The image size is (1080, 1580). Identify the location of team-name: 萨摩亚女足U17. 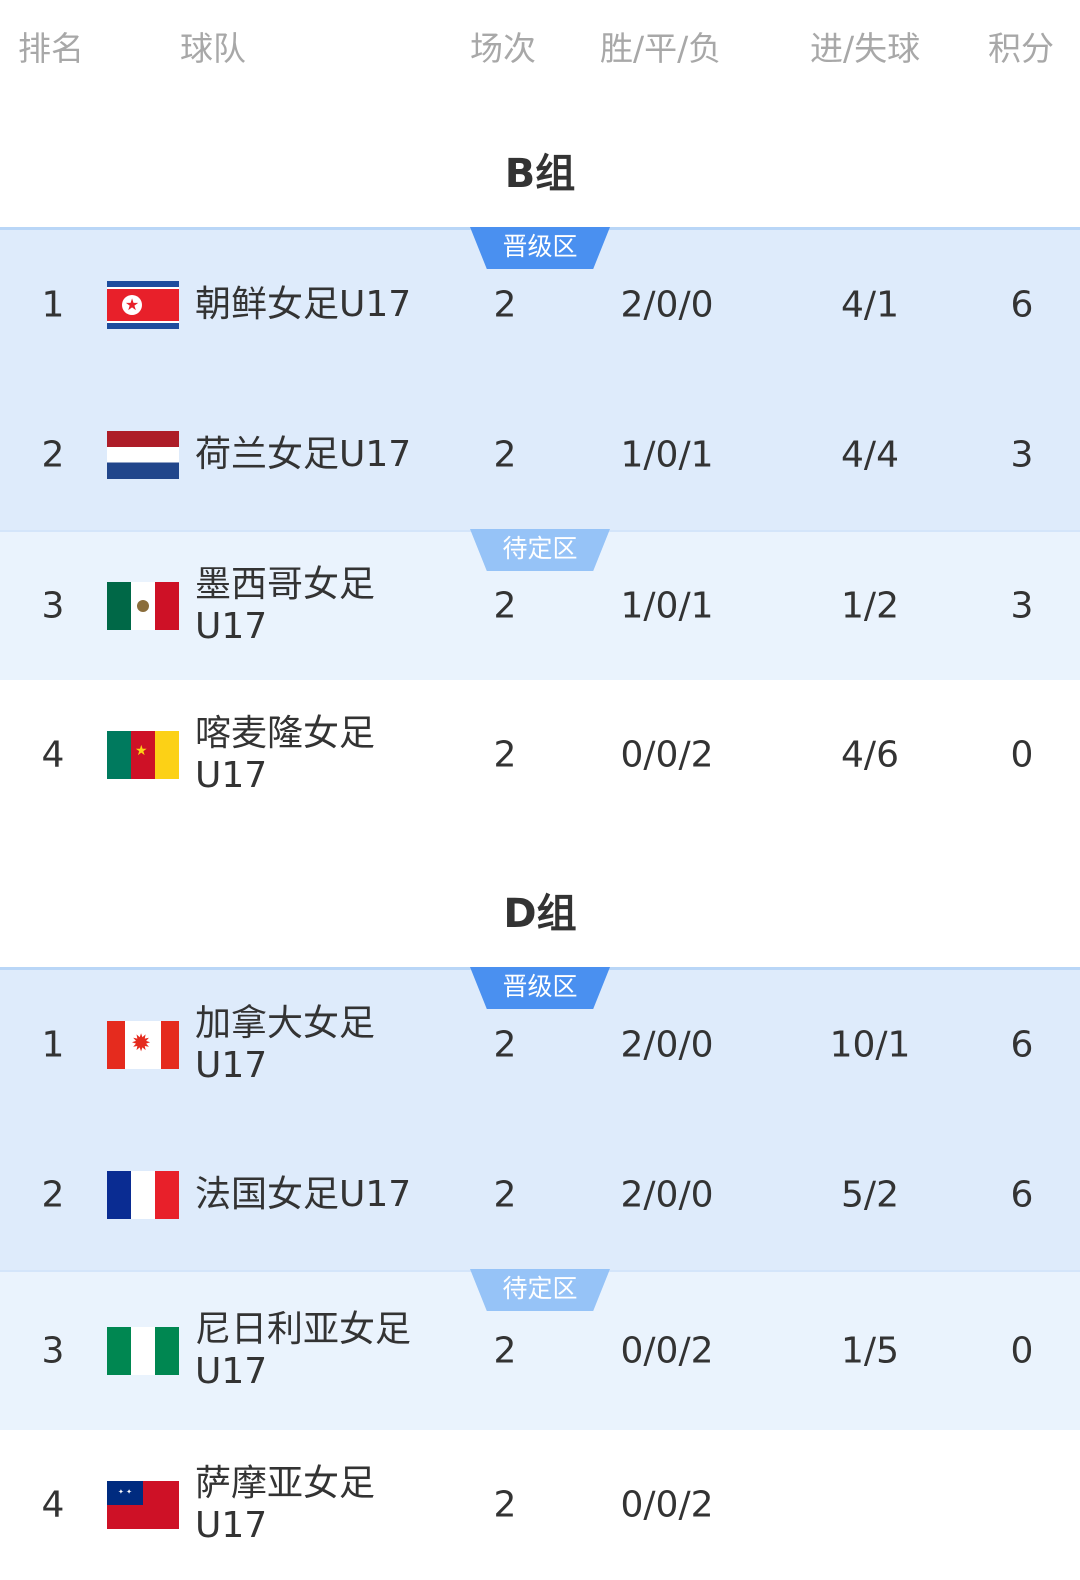
(285, 1504).